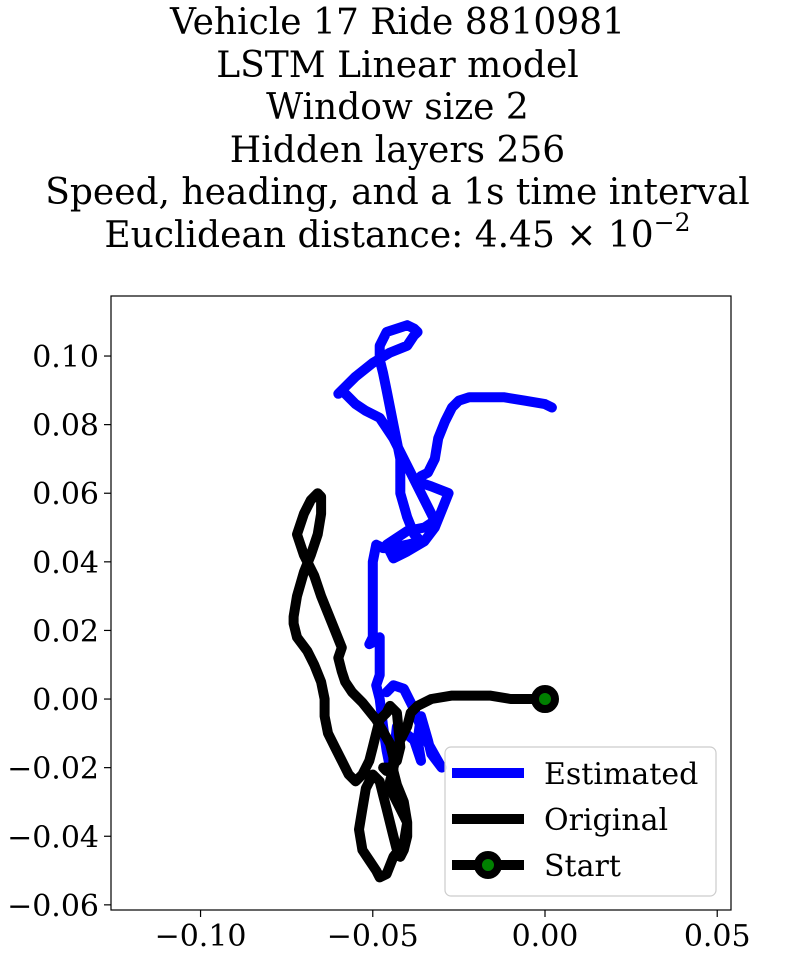 The width and height of the screenshot is (795, 958). Describe the element at coordinates (65, 700) in the screenshot. I see `y-tick-label: 0.00` at that location.